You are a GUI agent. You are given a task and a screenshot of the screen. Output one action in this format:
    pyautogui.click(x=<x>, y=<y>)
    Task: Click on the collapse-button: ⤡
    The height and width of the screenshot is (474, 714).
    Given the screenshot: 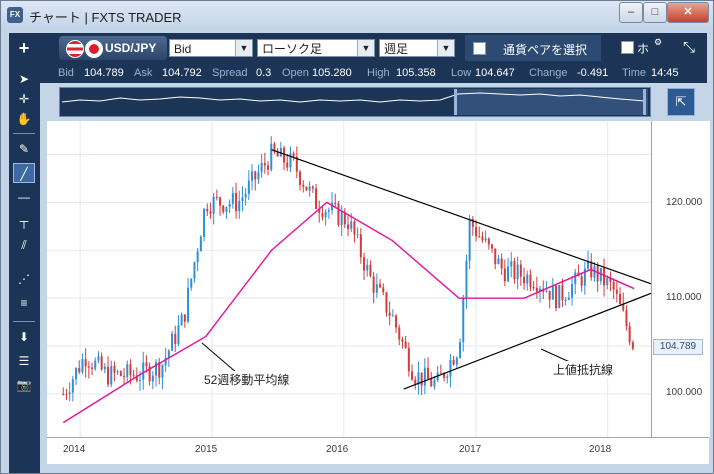 What is the action you would take?
    pyautogui.click(x=688, y=47)
    